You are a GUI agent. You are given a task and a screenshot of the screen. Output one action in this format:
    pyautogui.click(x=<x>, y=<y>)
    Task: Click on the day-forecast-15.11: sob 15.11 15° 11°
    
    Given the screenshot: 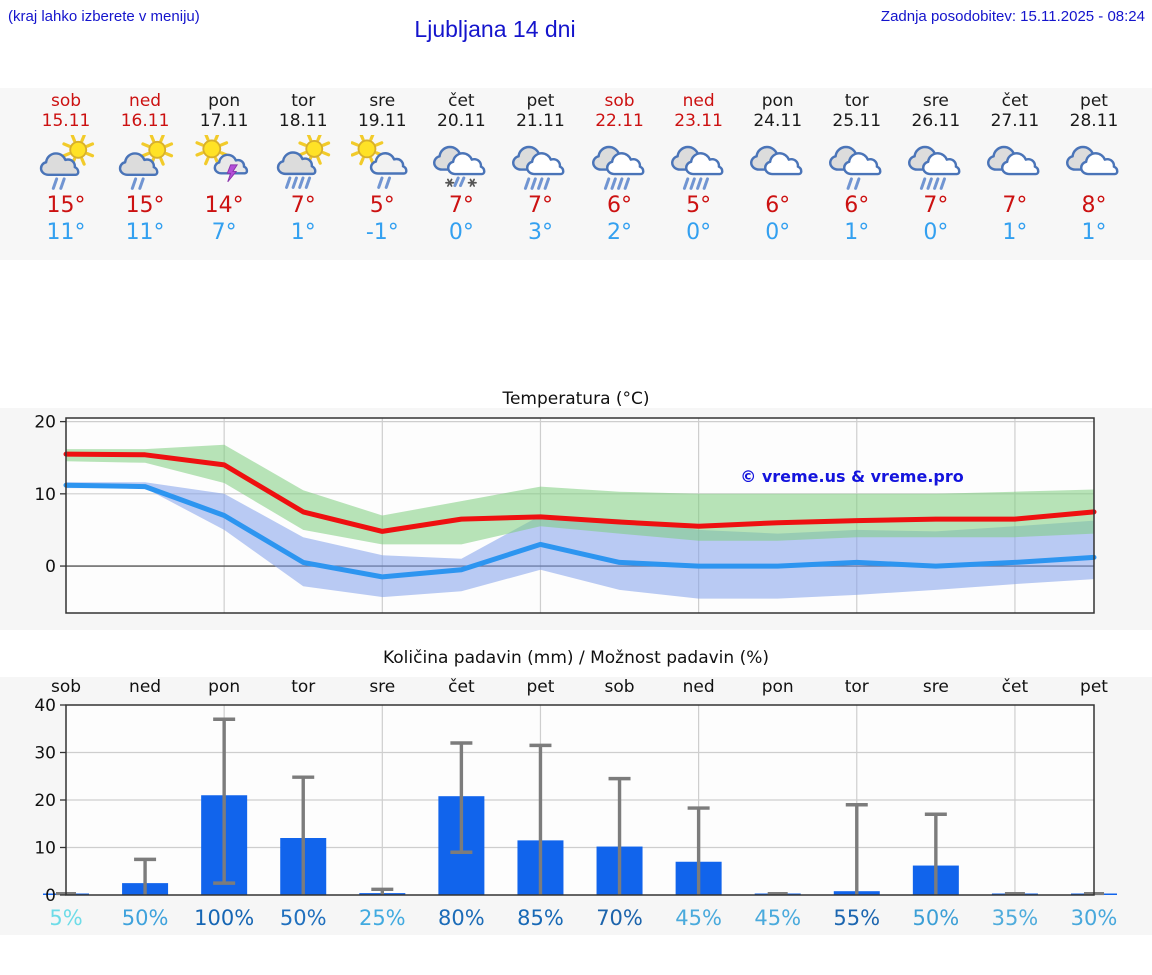 What is the action you would take?
    pyautogui.click(x=66, y=168)
    